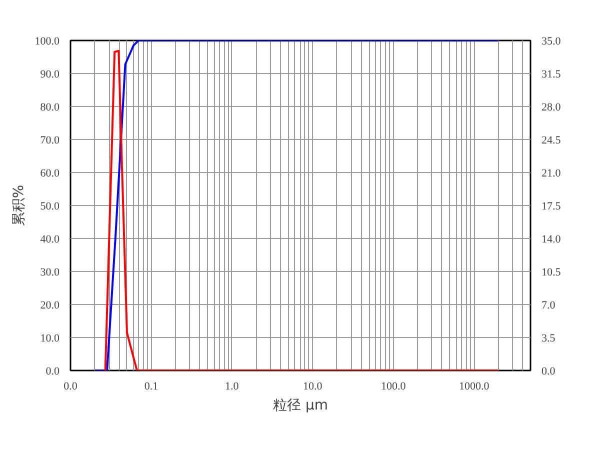 The width and height of the screenshot is (600, 450). I want to click on y-tick-label: 90.0, so click(50, 74).